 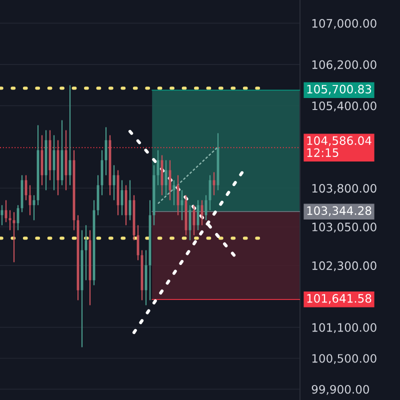 What do you see at coordinates (339, 146) in the screenshot?
I see `ref-line-label: 104,586.04 12:15` at bounding box center [339, 146].